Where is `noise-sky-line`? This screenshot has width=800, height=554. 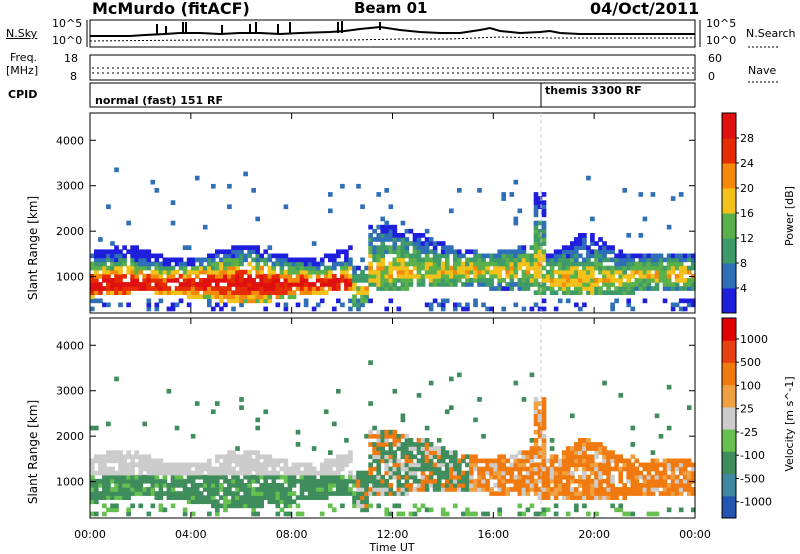
noise-sky-line is located at coordinates (392, 31).